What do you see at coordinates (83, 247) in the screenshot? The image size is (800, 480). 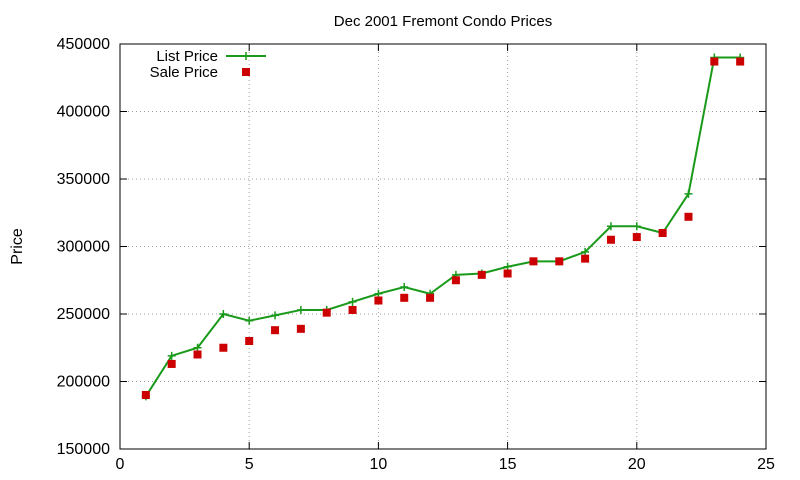 I see `y-tick-label: 300000` at bounding box center [83, 247].